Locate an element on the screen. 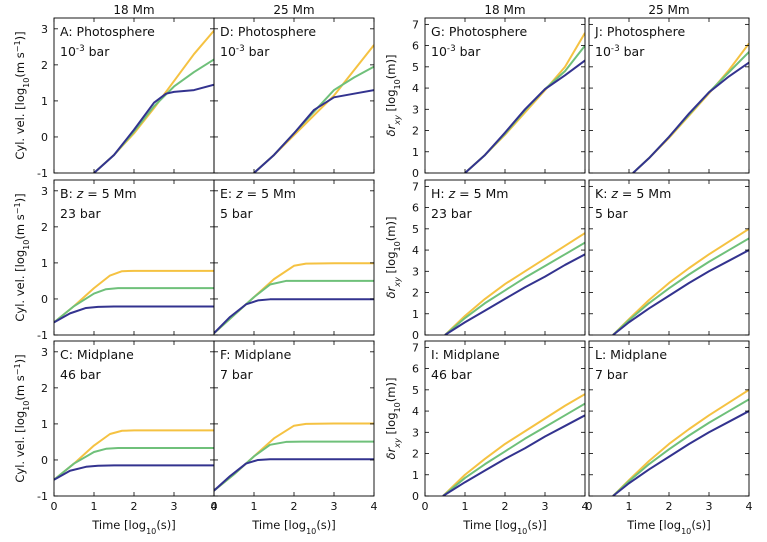 The width and height of the screenshot is (767, 542). panel-letter: I is located at coordinates (433, 354).